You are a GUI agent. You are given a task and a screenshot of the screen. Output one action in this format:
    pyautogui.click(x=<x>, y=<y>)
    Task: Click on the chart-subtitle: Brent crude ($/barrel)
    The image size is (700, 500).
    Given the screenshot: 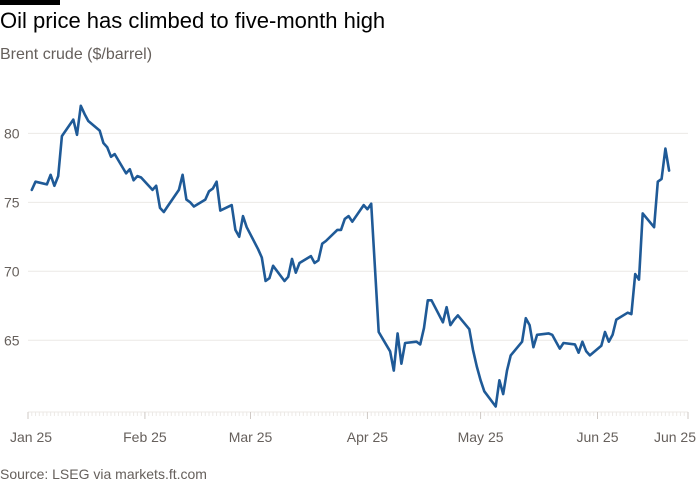 What is the action you would take?
    pyautogui.click(x=76, y=54)
    